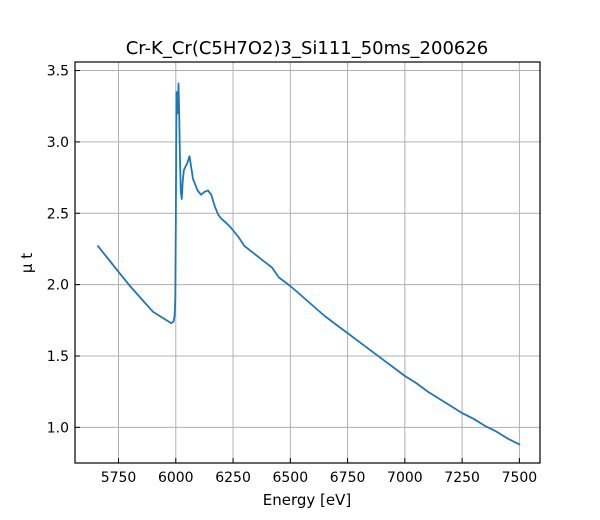  Describe the element at coordinates (307, 500) in the screenshot. I see `x-axis-label: Energy [eV]` at that location.